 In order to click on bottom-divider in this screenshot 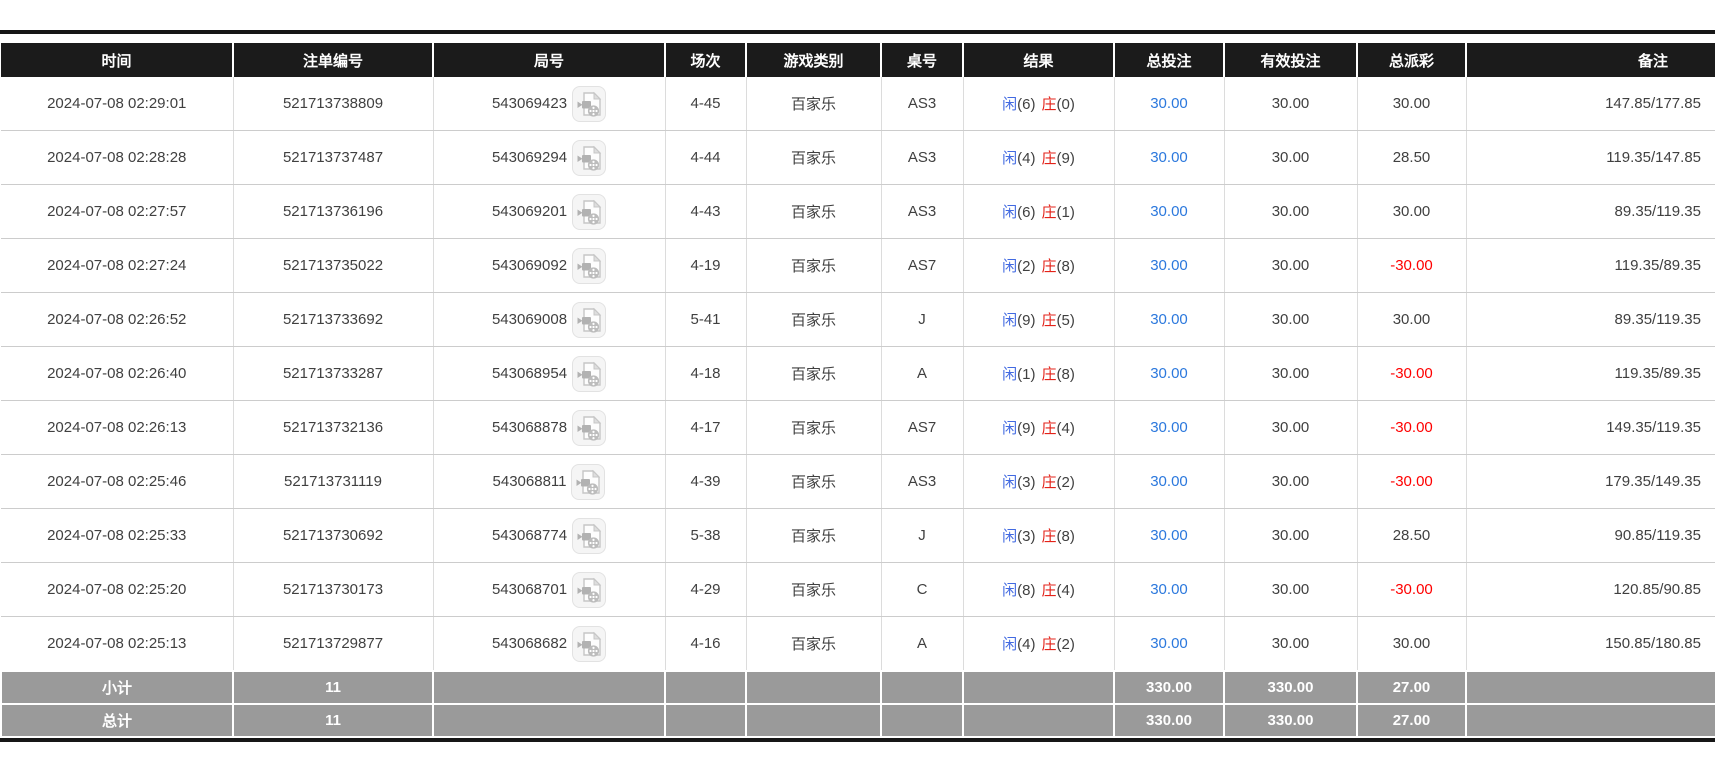, I will do `click(857, 740)`.